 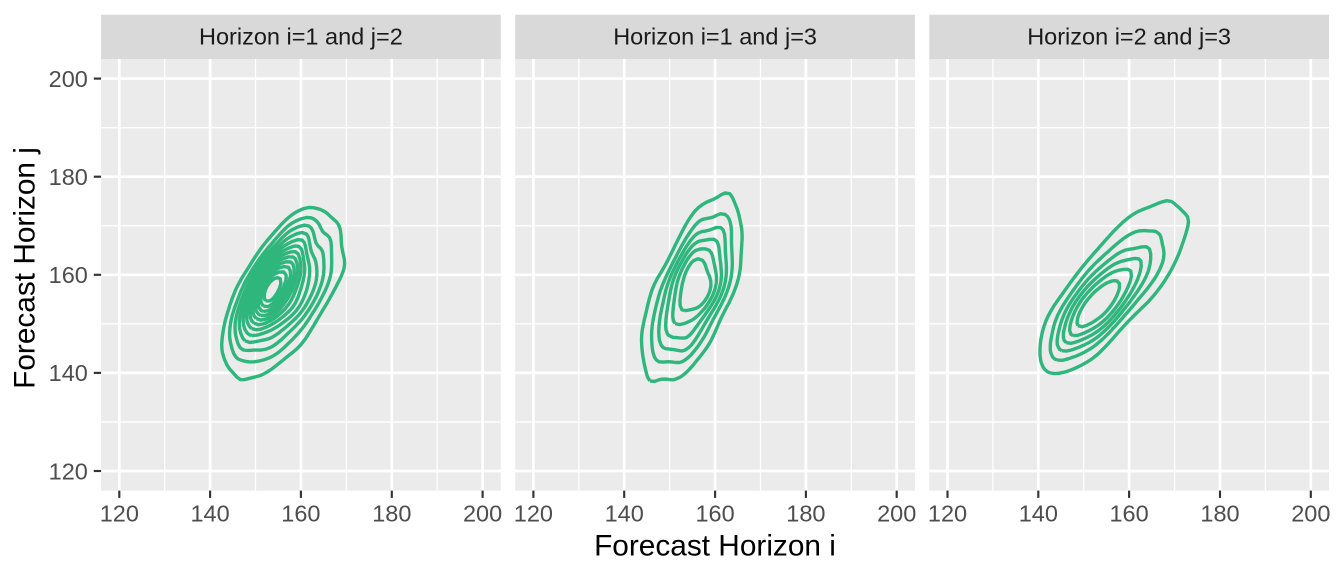 I want to click on svg-text: Forecast Horizon j, so click(x=25, y=268).